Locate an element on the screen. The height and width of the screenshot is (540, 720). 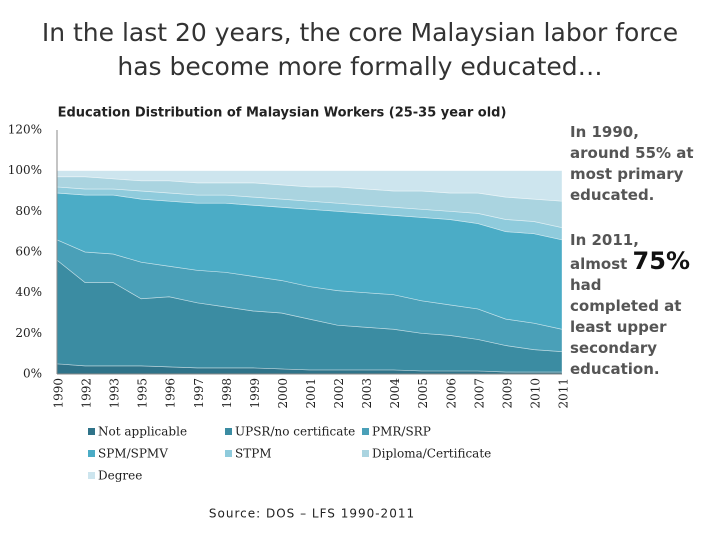
y-tick-label: 0% is located at coordinates (32, 374).